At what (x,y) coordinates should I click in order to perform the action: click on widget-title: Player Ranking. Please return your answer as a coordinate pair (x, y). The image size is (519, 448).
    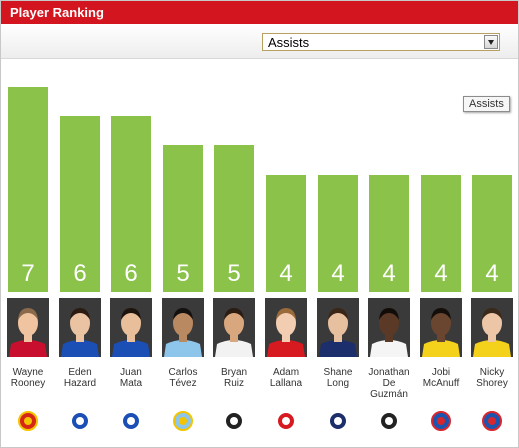
    Looking at the image, I should click on (57, 12).